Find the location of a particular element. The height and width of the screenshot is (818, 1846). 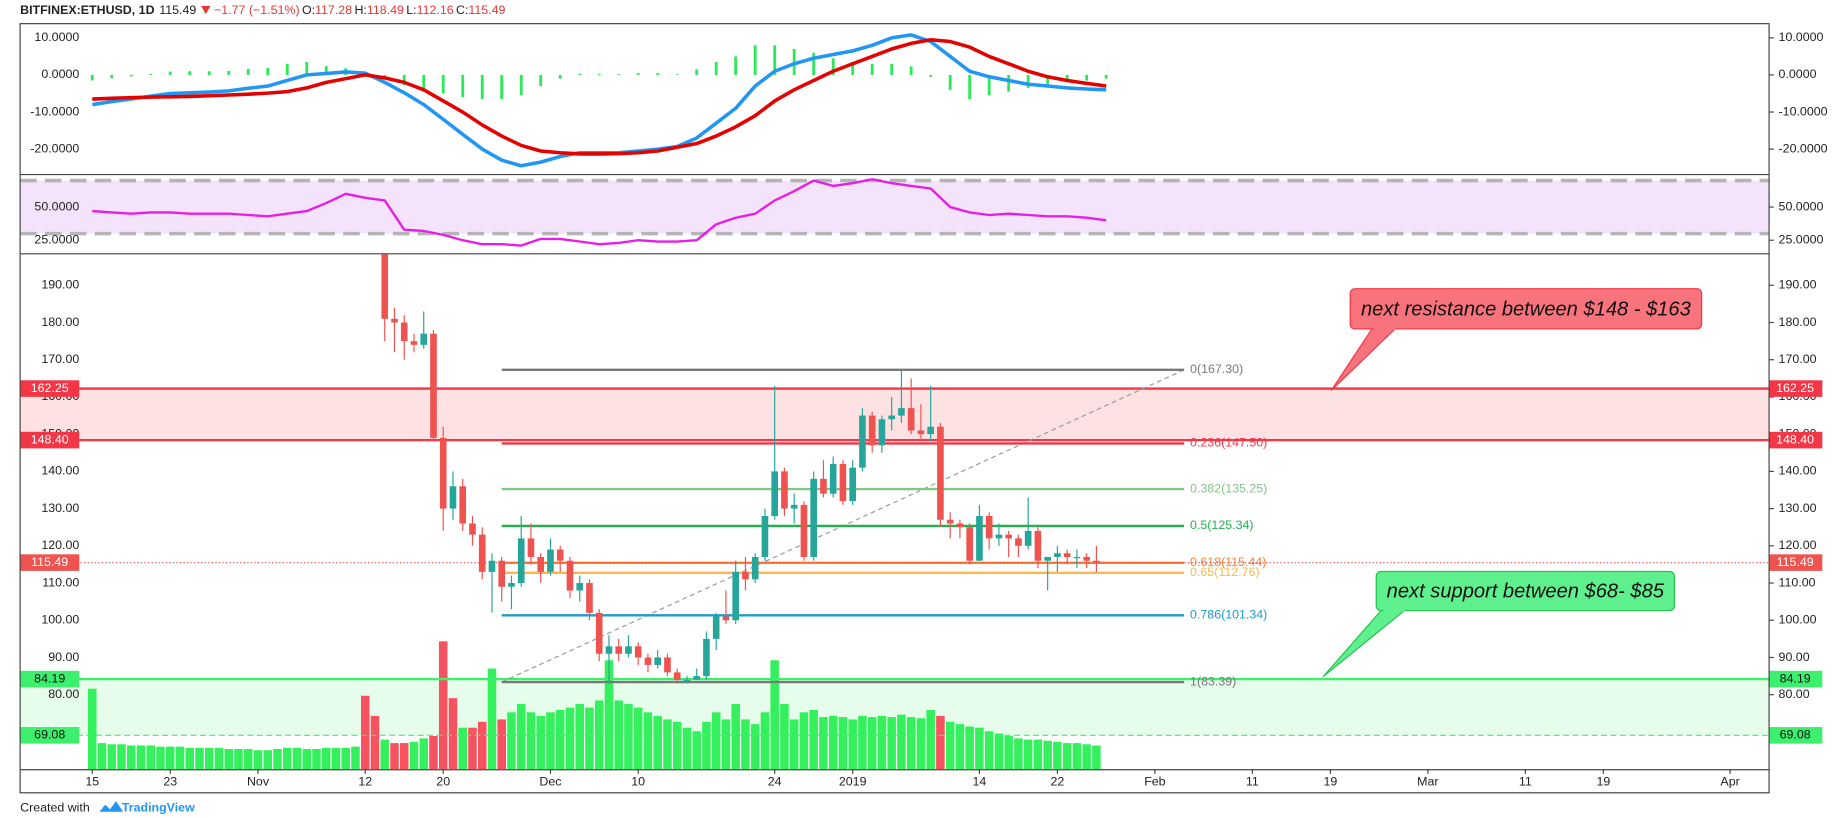

x-tick-label: 23 is located at coordinates (170, 781).